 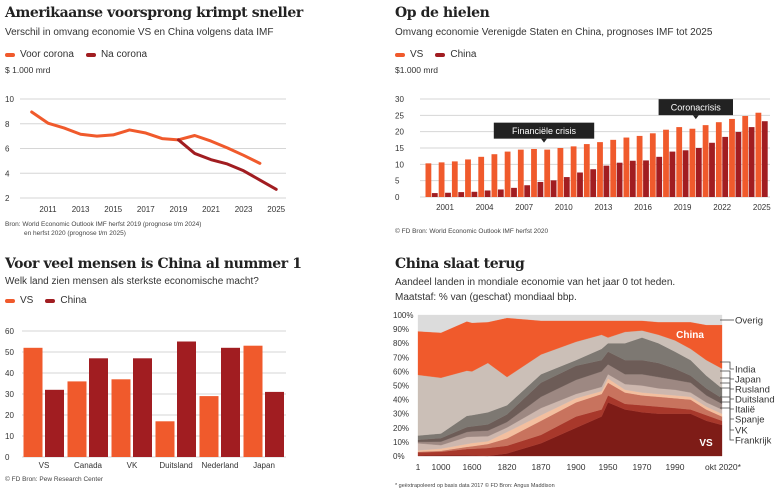 I want to click on bar-vs-2001, so click(x=441, y=179).